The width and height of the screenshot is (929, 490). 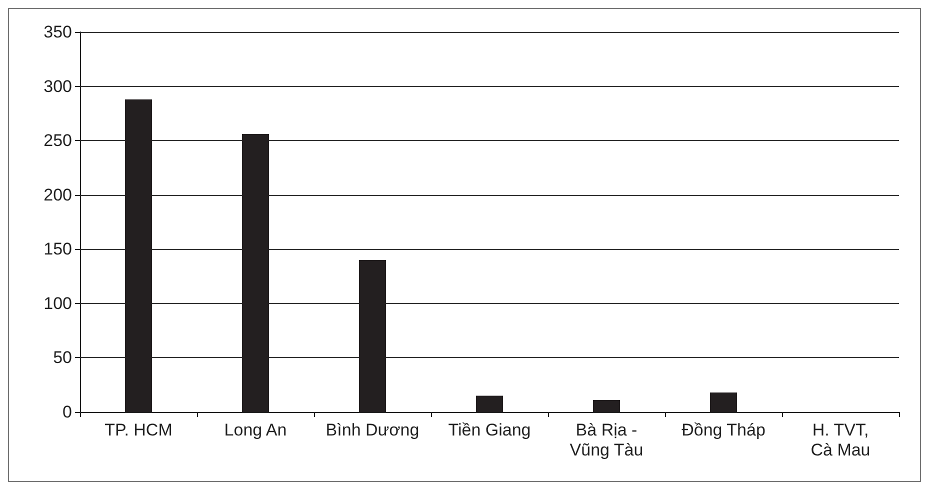 What do you see at coordinates (607, 440) in the screenshot?
I see `x-tick-label: Bà Rịa - Vũng Tàu` at bounding box center [607, 440].